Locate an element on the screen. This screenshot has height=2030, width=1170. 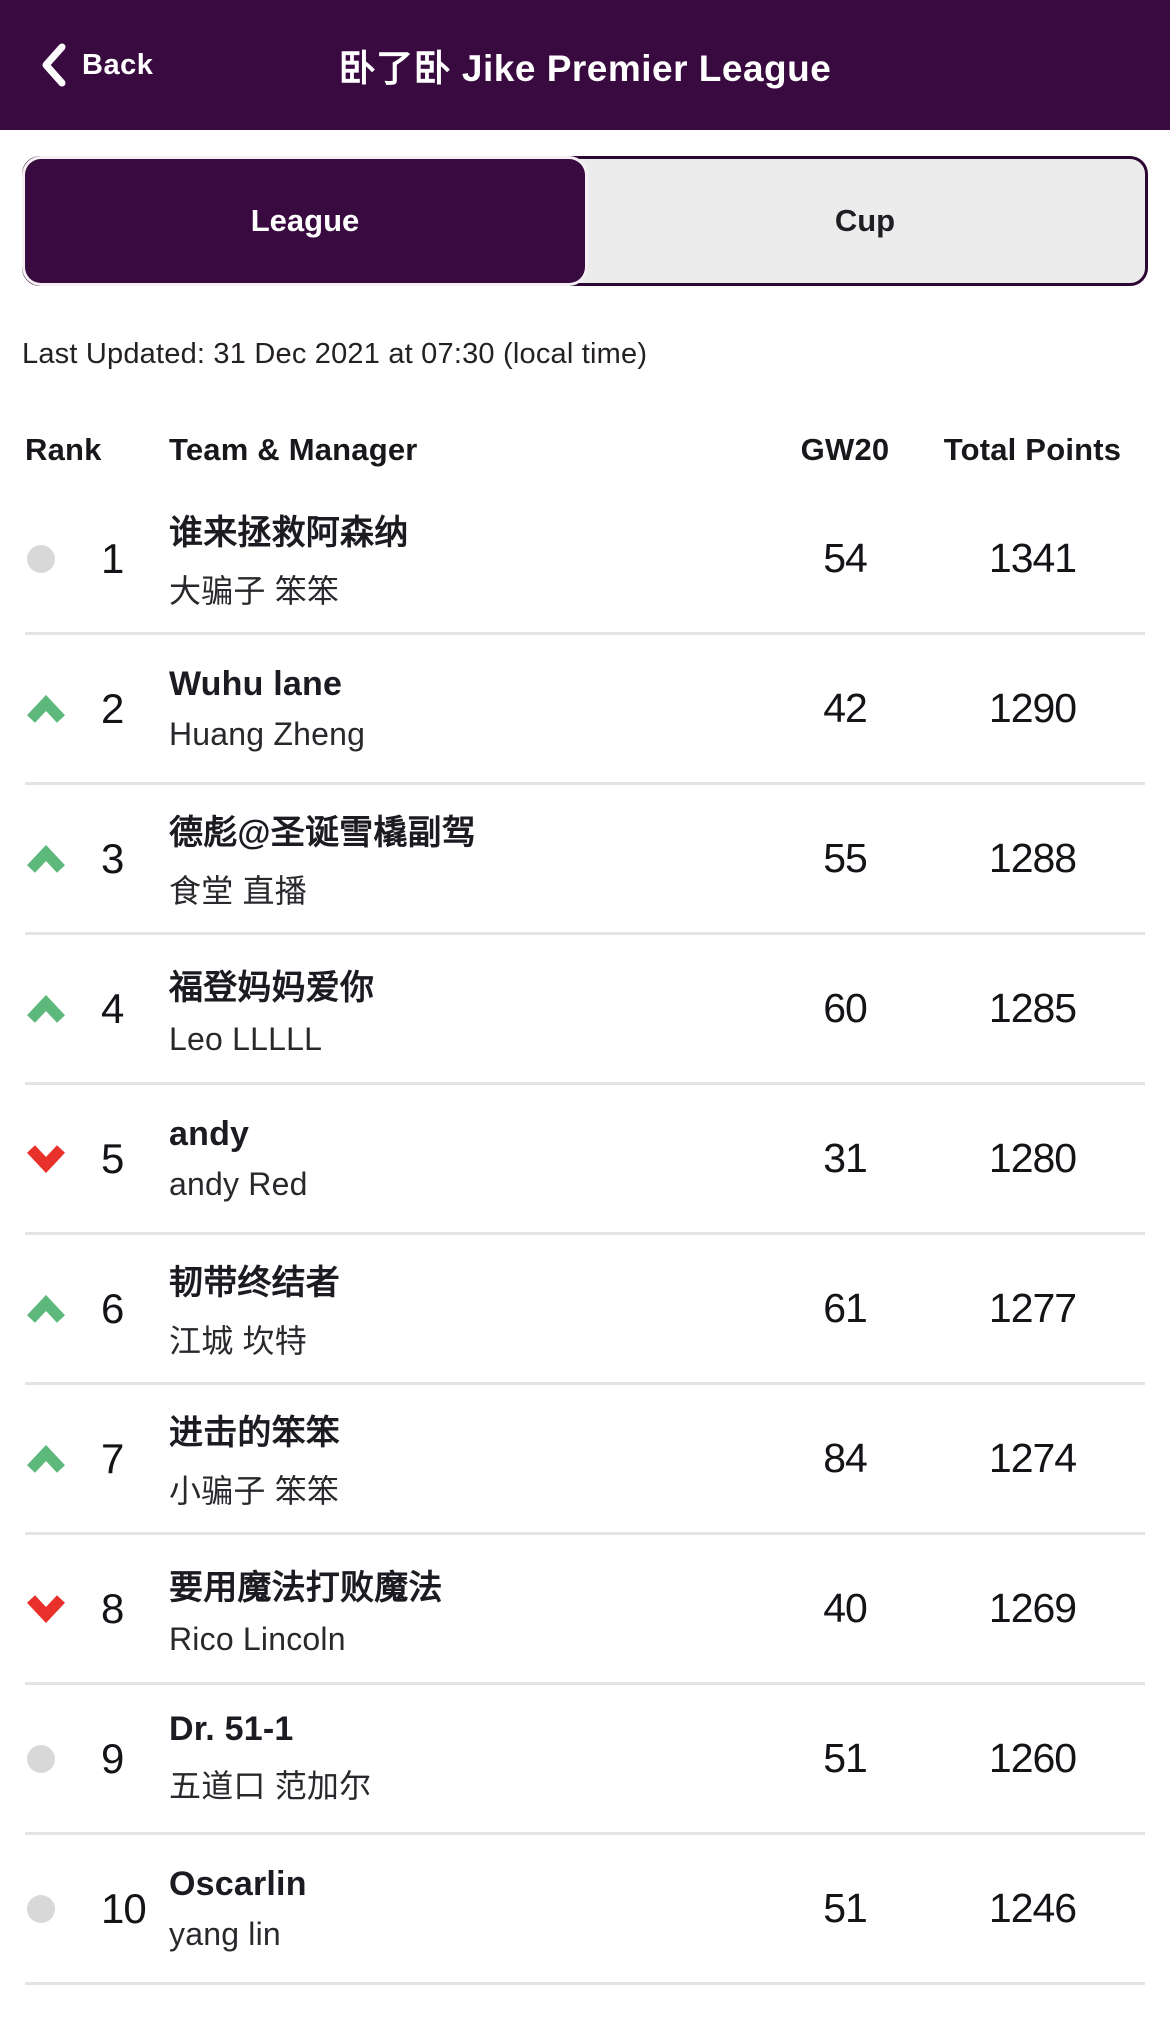
app-header: Back 卧了卧 Jike Premier League is located at coordinates (585, 65).